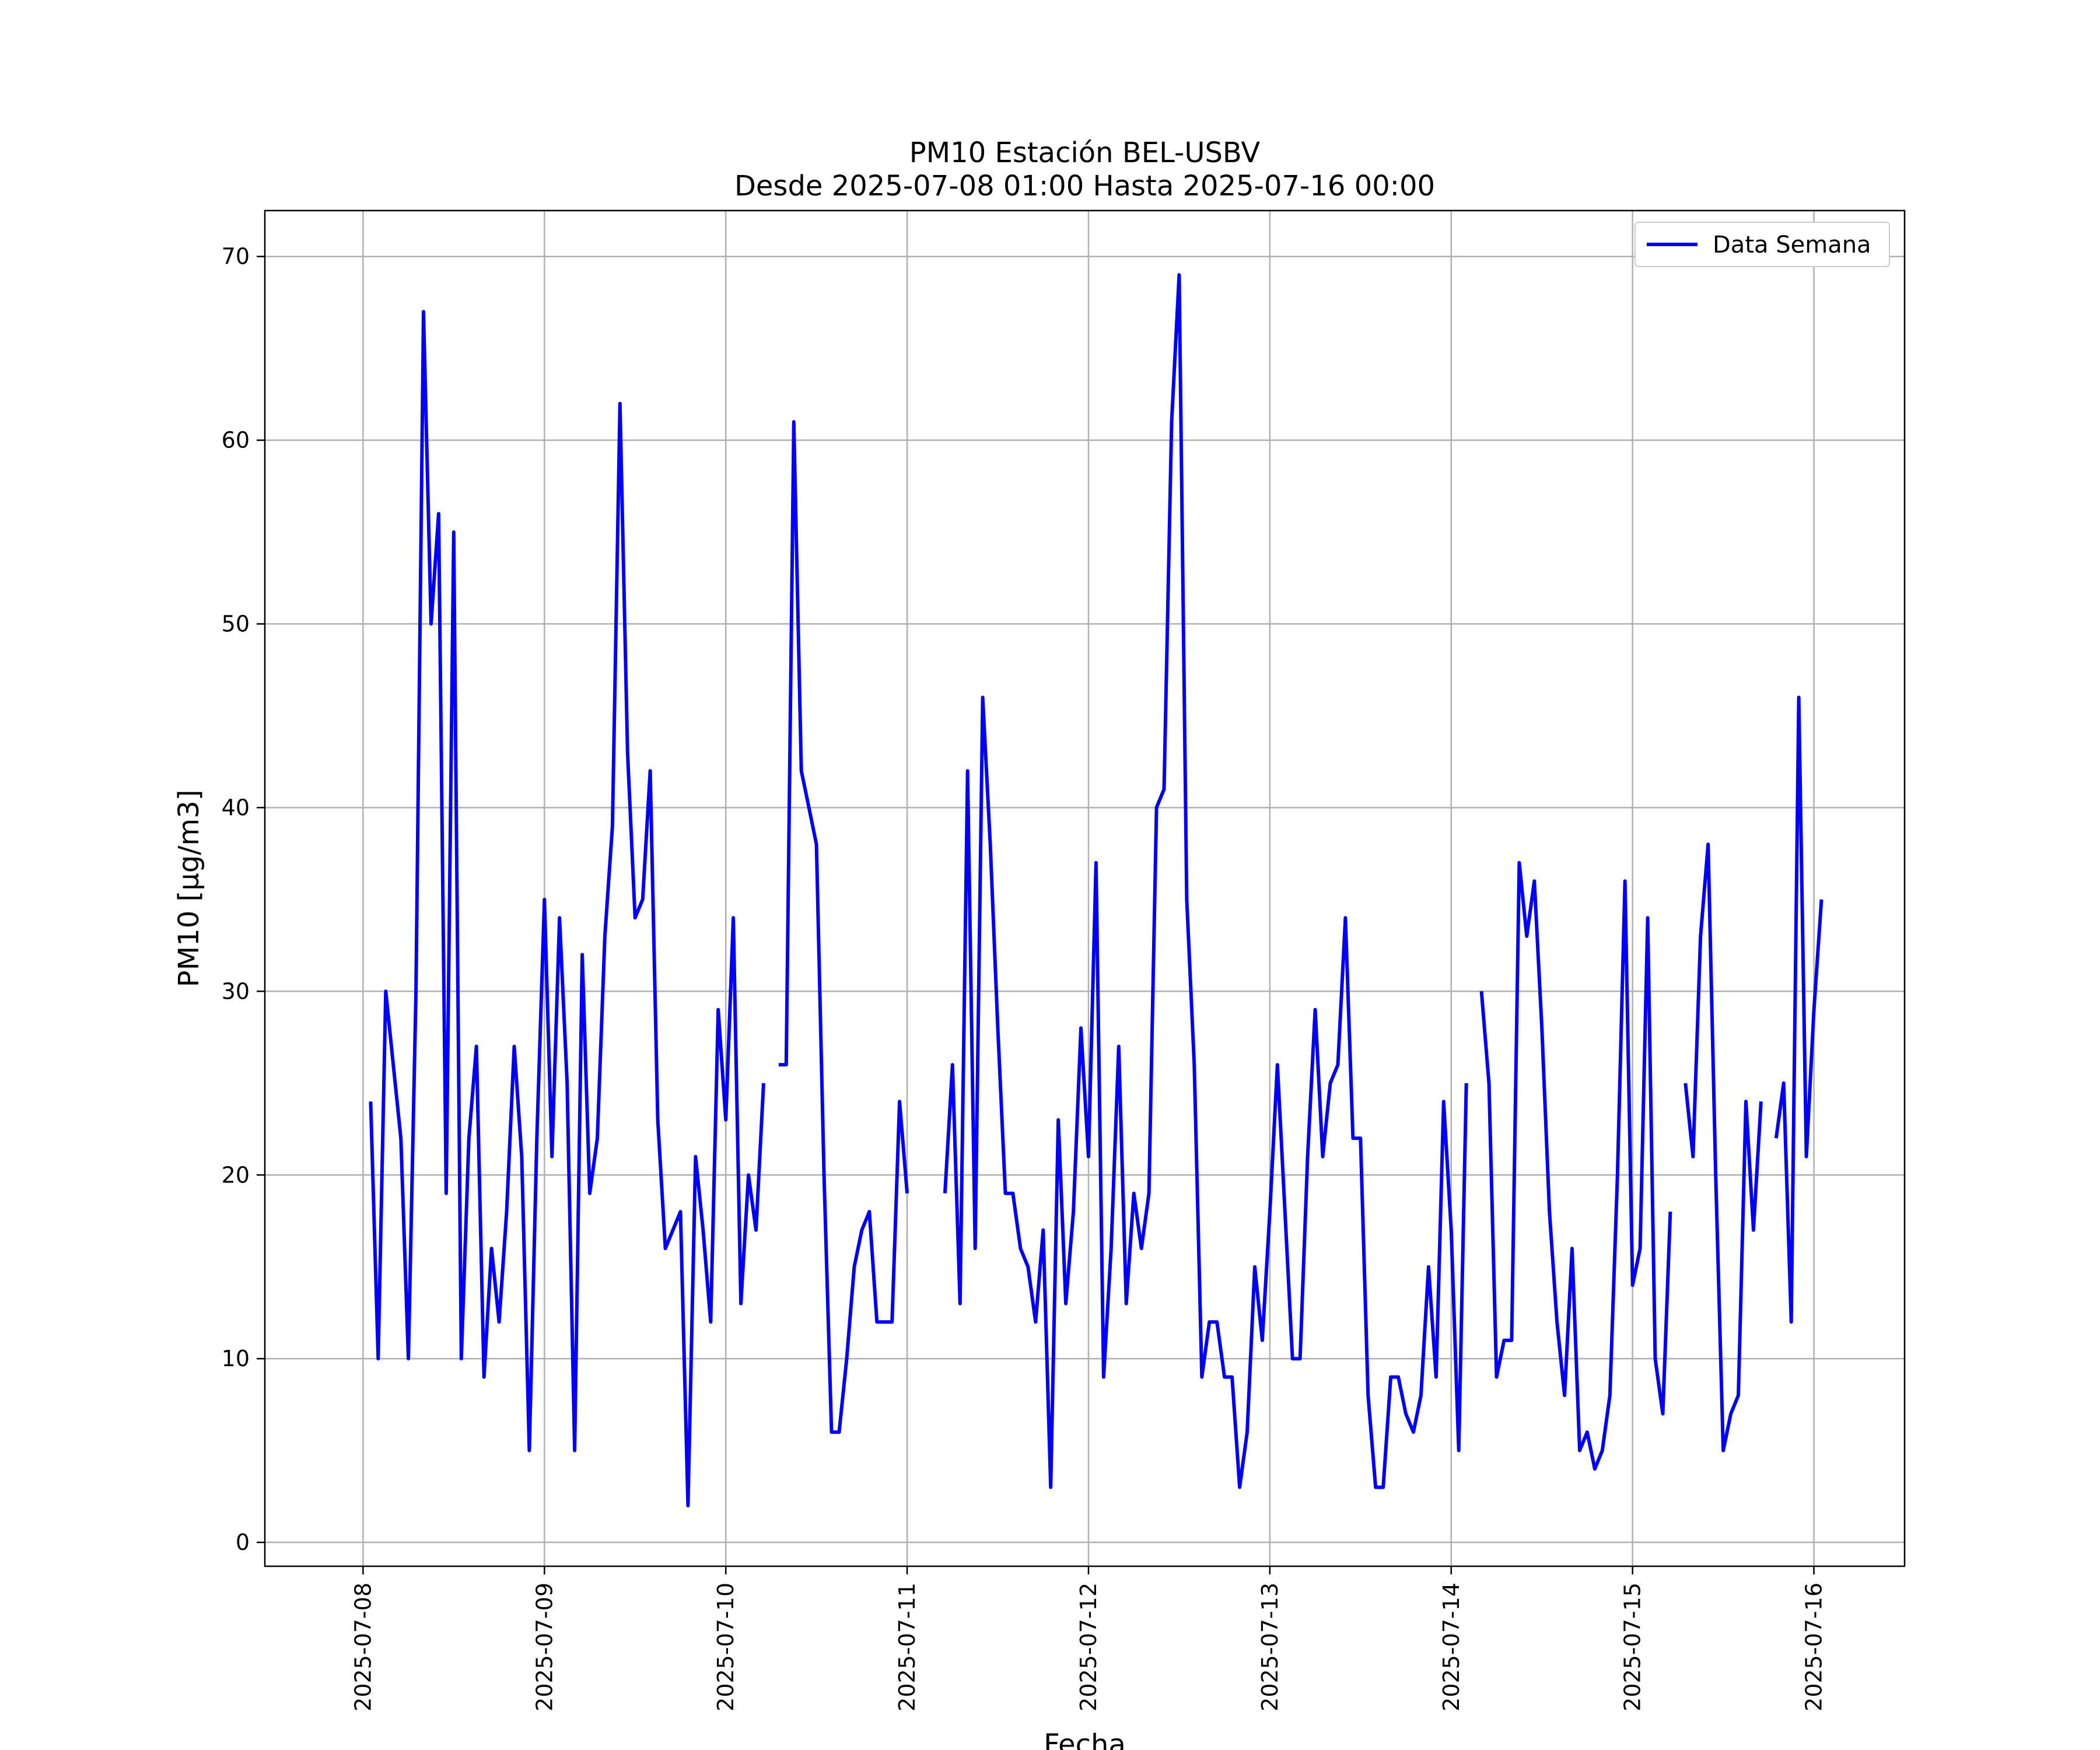 The height and width of the screenshot is (1750, 2100). Describe the element at coordinates (236, 991) in the screenshot. I see `y-tick-label: 30` at that location.